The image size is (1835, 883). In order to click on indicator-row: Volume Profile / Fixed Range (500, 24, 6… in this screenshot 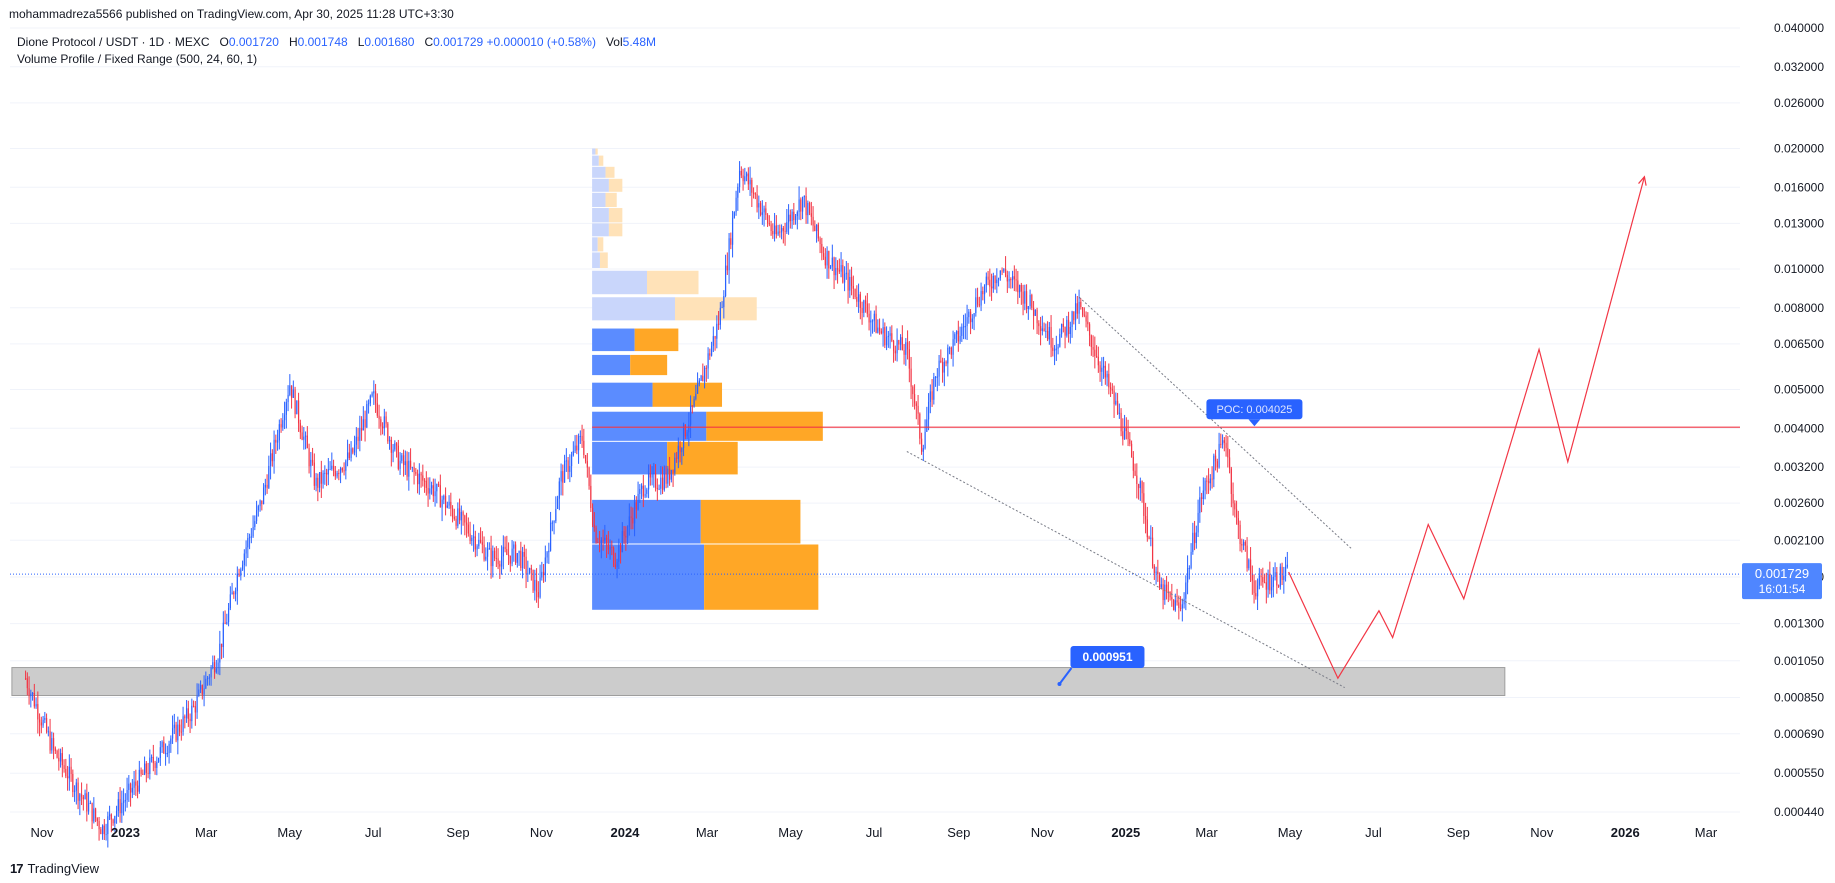, I will do `click(137, 59)`.